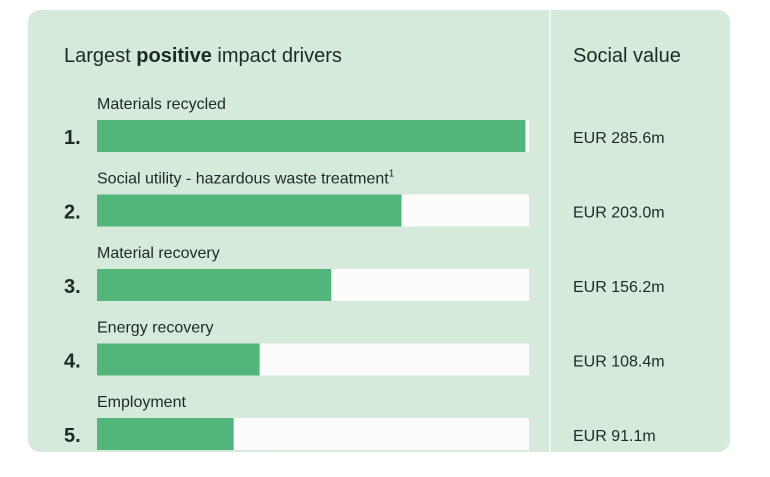 This screenshot has width=770, height=477. I want to click on value-label: EUR 156.2m, so click(619, 287).